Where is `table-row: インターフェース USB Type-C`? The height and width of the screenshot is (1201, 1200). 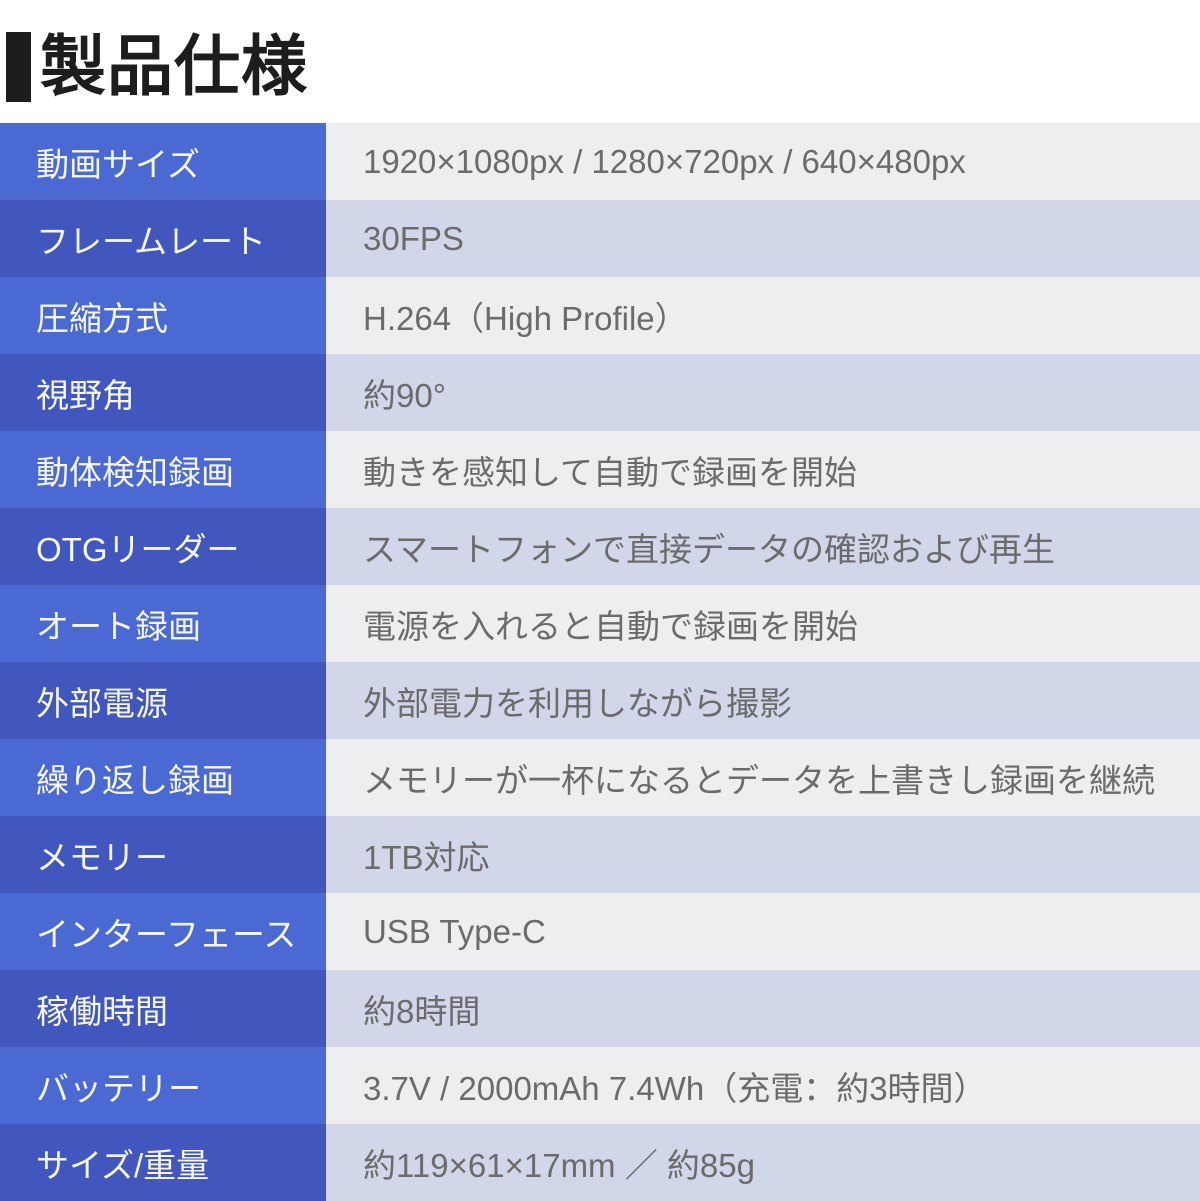 table-row: インターフェース USB Type-C is located at coordinates (600, 931).